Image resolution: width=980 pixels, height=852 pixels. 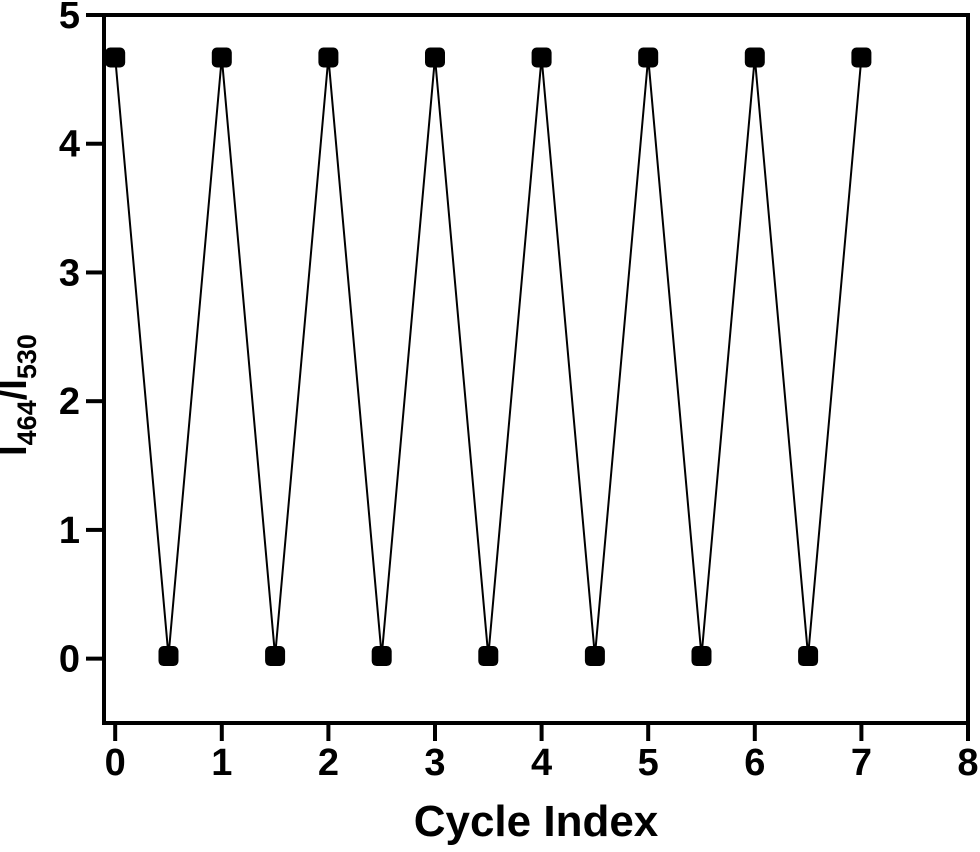 I want to click on x-tick-label: 4, so click(x=541, y=763).